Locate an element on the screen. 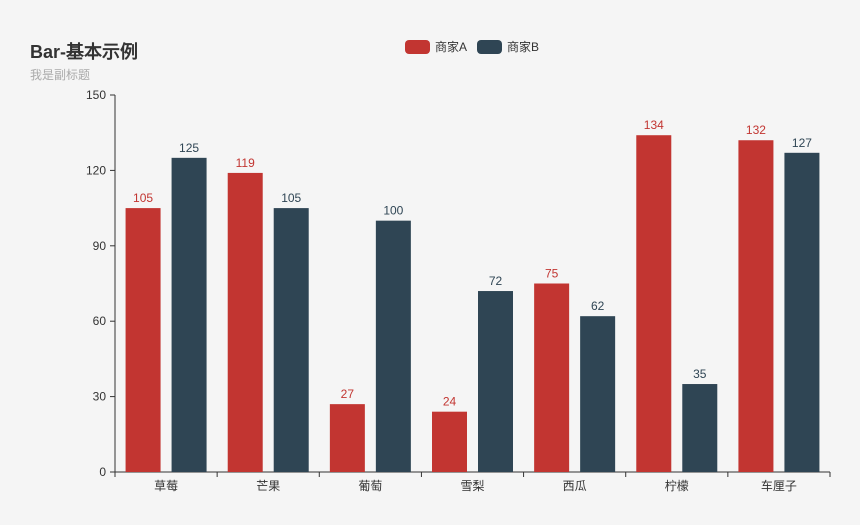  x-tick-label-2: 葡萄 is located at coordinates (370, 486).